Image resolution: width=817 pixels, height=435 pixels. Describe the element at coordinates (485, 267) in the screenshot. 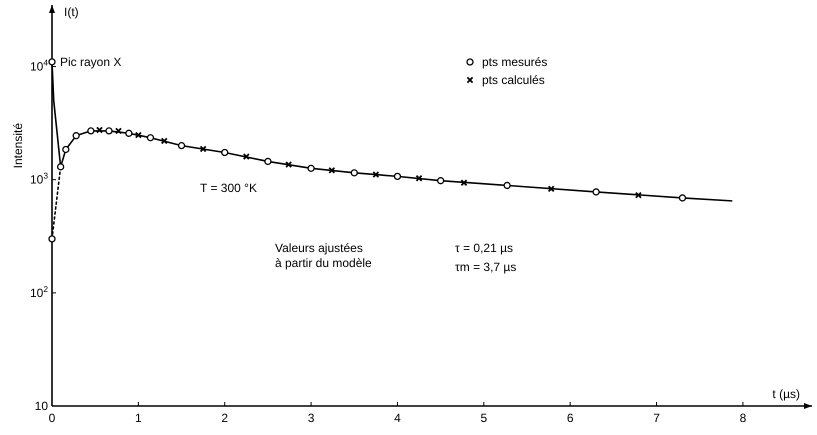

I see `annotation: τm = 3,7 µs` at that location.